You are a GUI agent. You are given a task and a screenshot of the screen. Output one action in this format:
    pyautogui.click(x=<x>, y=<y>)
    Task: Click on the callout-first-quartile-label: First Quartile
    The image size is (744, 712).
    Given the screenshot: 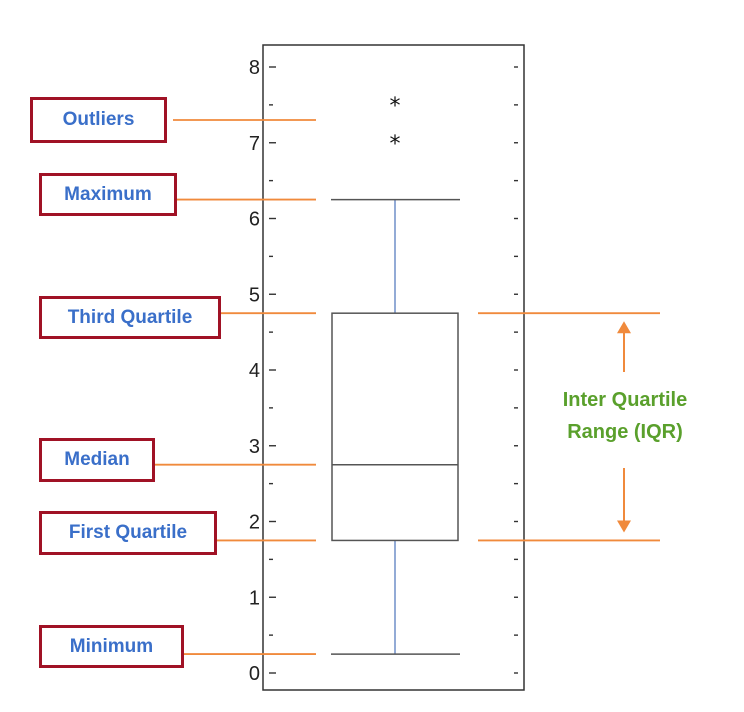 What is the action you would take?
    pyautogui.click(x=128, y=532)
    